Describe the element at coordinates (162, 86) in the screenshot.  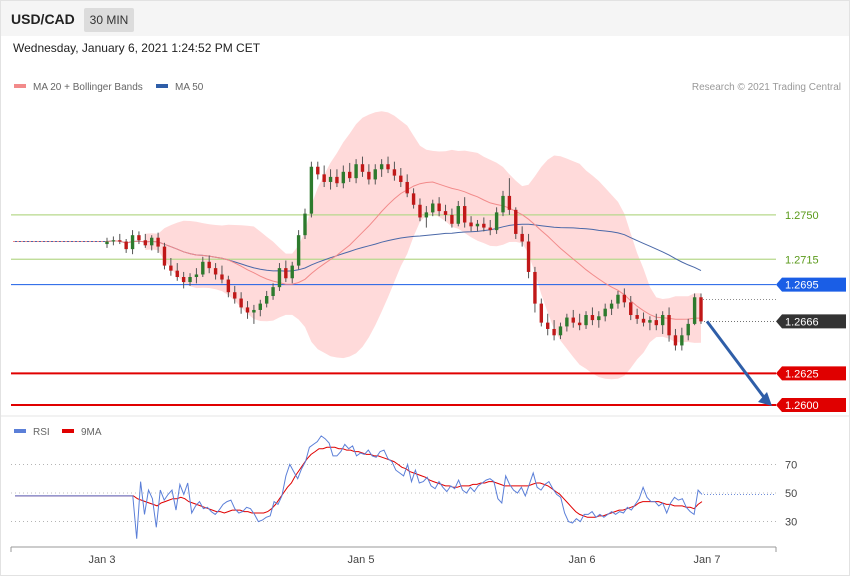
I see `ma50-legend-swatch` at that location.